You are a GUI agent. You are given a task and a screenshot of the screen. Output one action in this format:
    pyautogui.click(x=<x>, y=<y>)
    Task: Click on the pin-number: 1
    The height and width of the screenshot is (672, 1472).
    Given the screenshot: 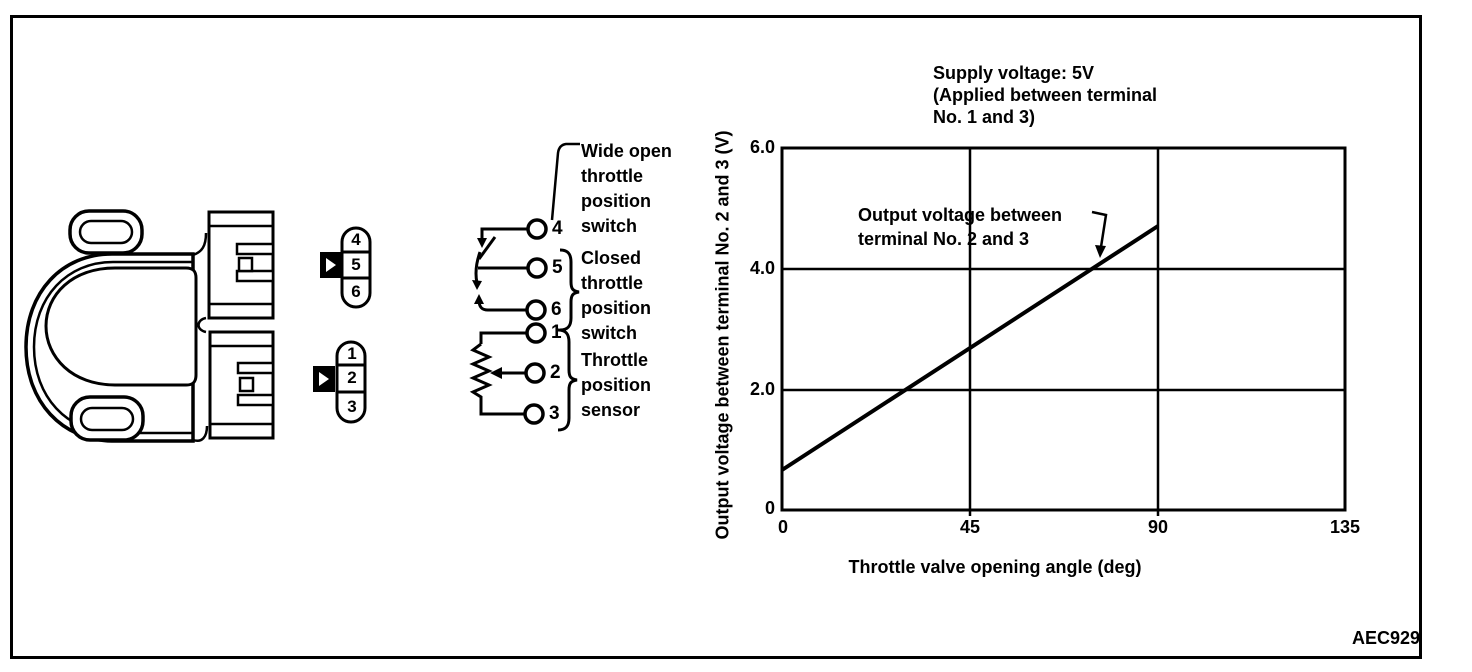 What is the action you would take?
    pyautogui.click(x=352, y=353)
    